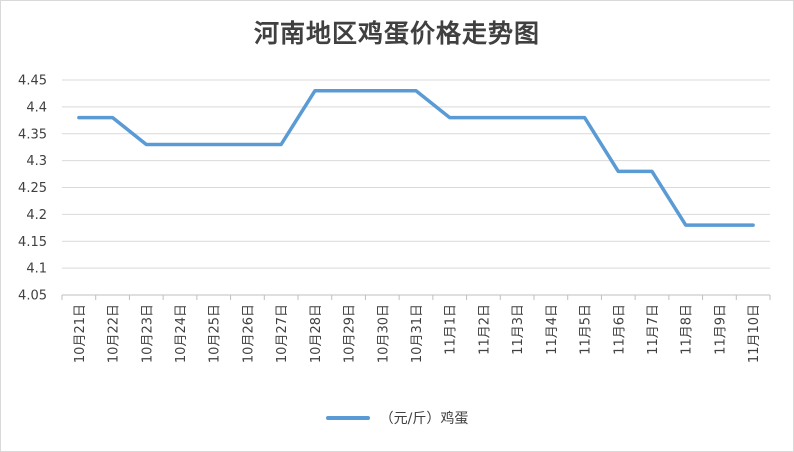 The width and height of the screenshot is (794, 452). What do you see at coordinates (36, 269) in the screenshot?
I see `y-tick-label: 4.1` at bounding box center [36, 269].